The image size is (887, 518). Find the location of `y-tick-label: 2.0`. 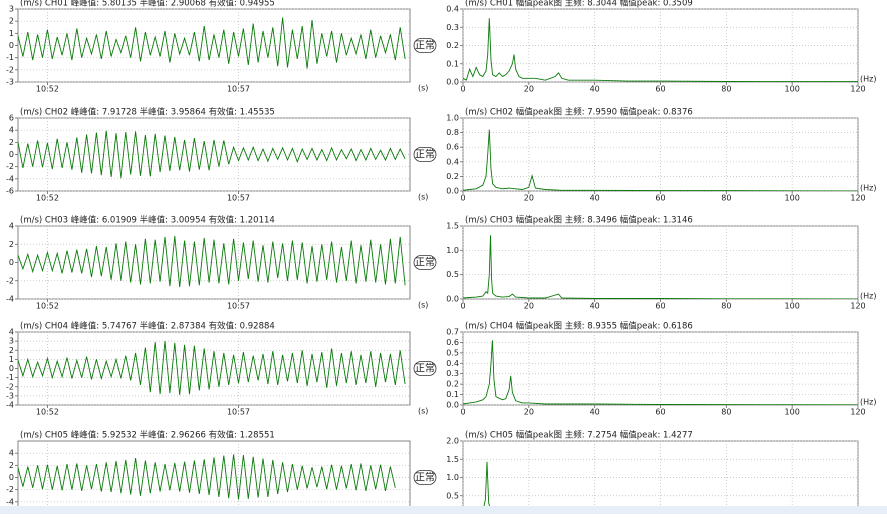

y-tick-label: 2.0 is located at coordinates (452, 441).